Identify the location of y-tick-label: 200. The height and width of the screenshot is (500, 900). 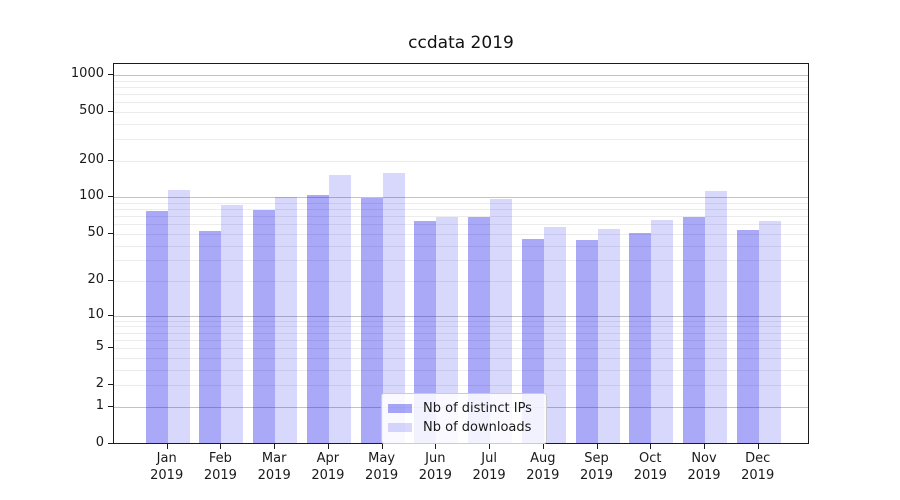
(91, 159).